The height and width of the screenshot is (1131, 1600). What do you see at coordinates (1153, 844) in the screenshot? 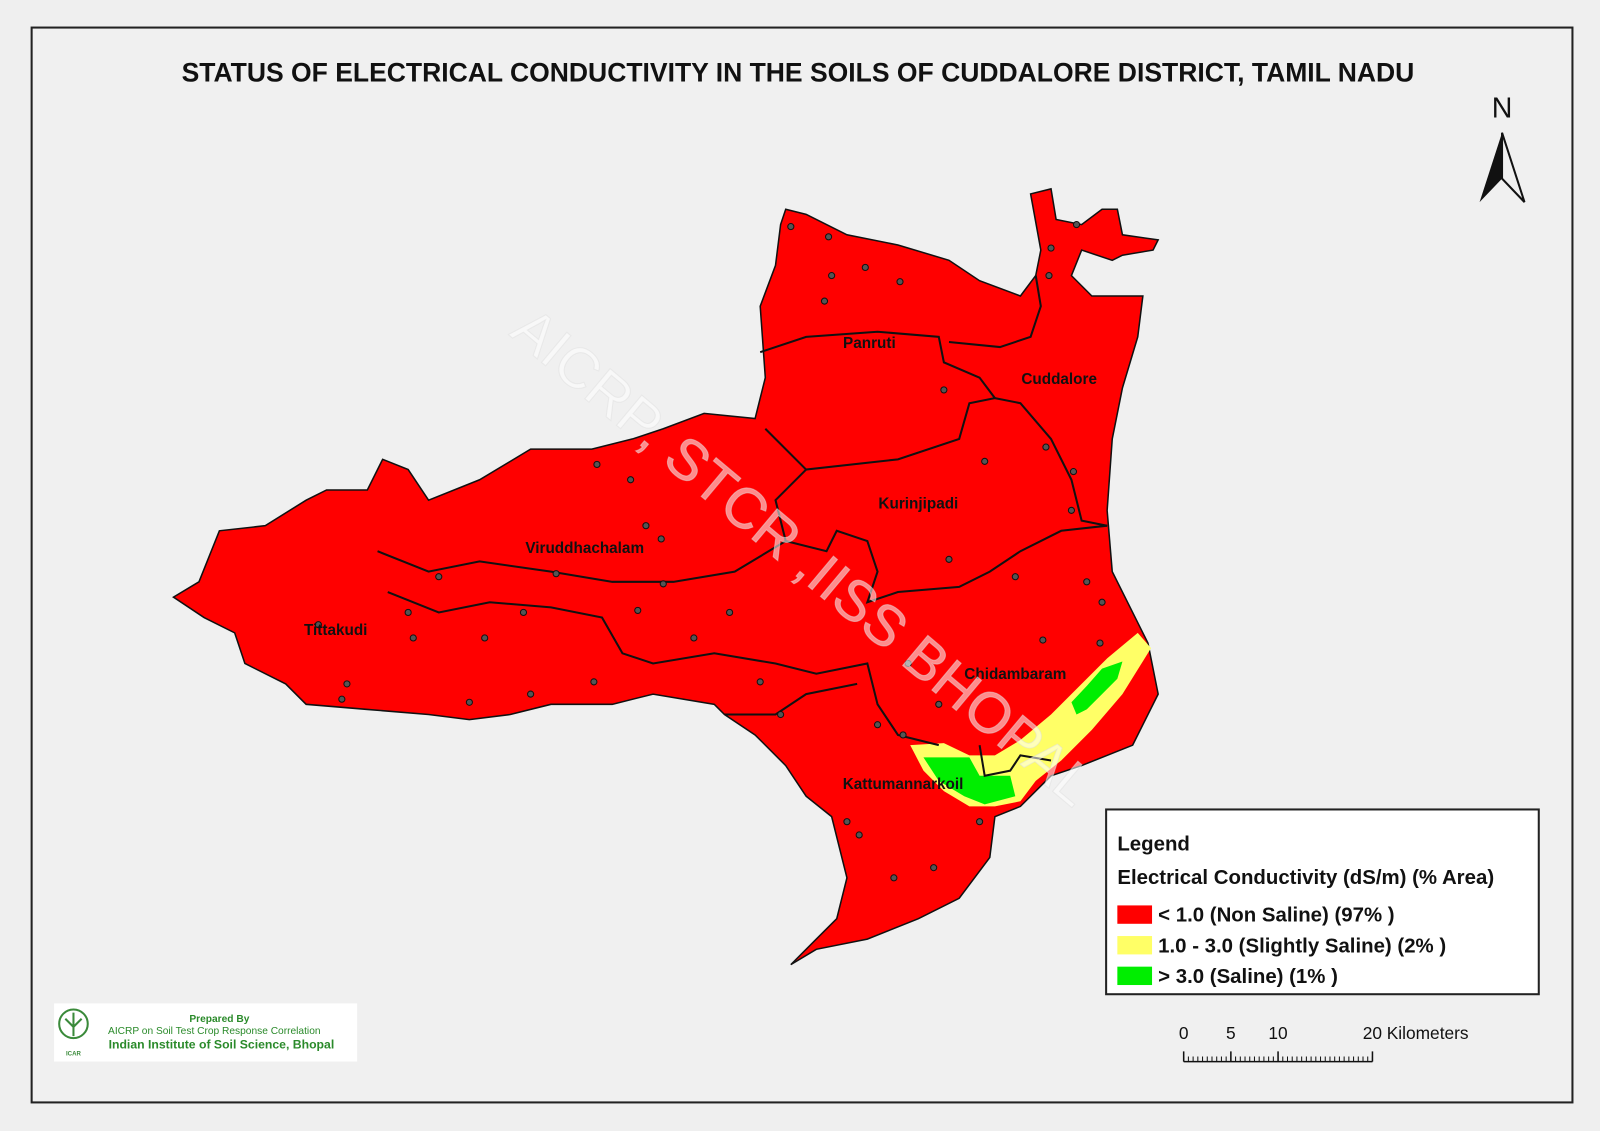
I see `legend-title: Legend` at bounding box center [1153, 844].